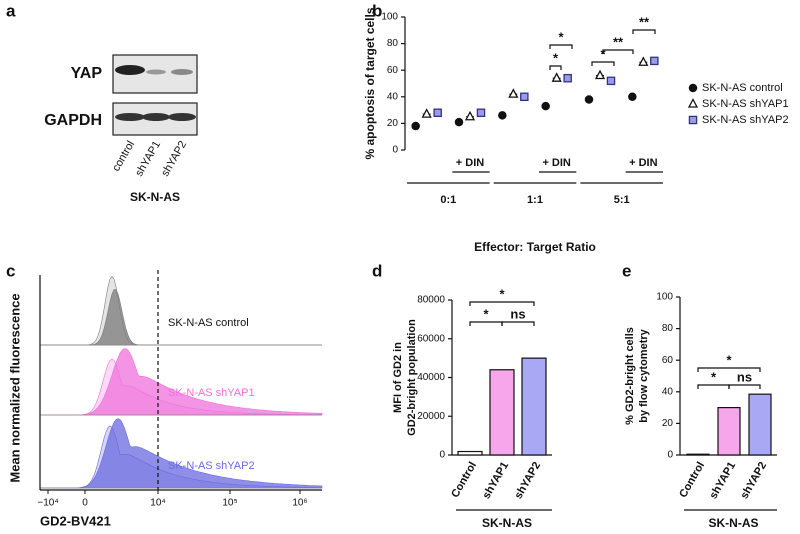 The width and height of the screenshot is (800, 534). I want to click on lane-label: shYAP2, so click(174, 159).